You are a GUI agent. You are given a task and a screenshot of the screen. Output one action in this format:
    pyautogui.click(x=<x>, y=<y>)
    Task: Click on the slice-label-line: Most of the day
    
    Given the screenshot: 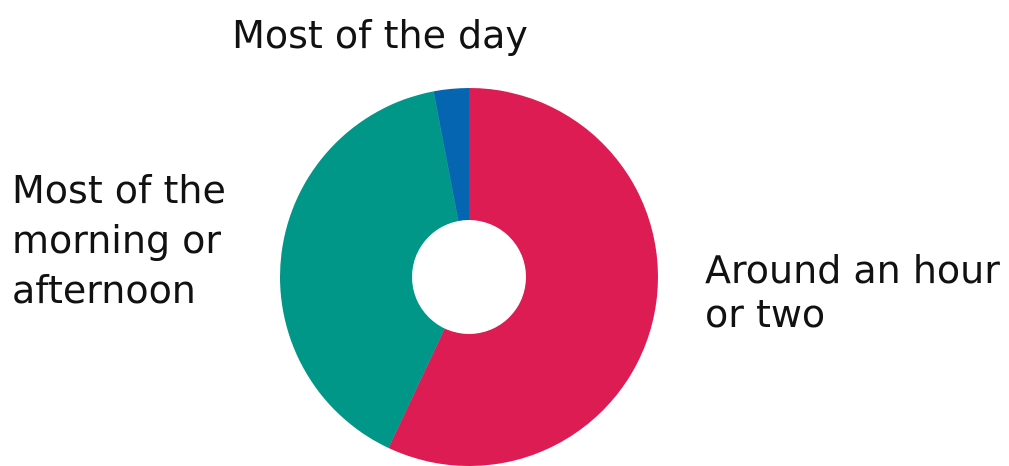 What is the action you would take?
    pyautogui.click(x=380, y=35)
    